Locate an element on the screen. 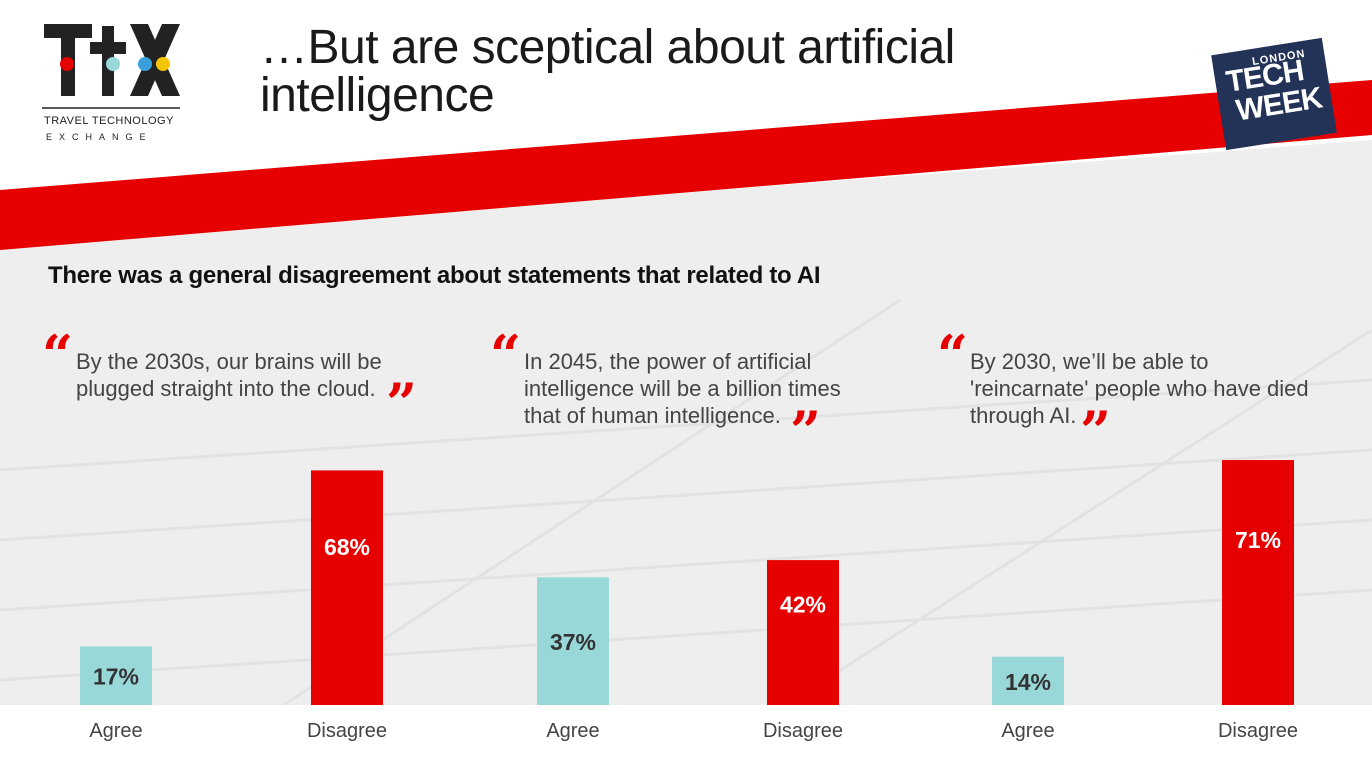 Image resolution: width=1372 pixels, height=761 pixels. quote-3-line2: 'reincarnate' people who have died is located at coordinates (1139, 388).